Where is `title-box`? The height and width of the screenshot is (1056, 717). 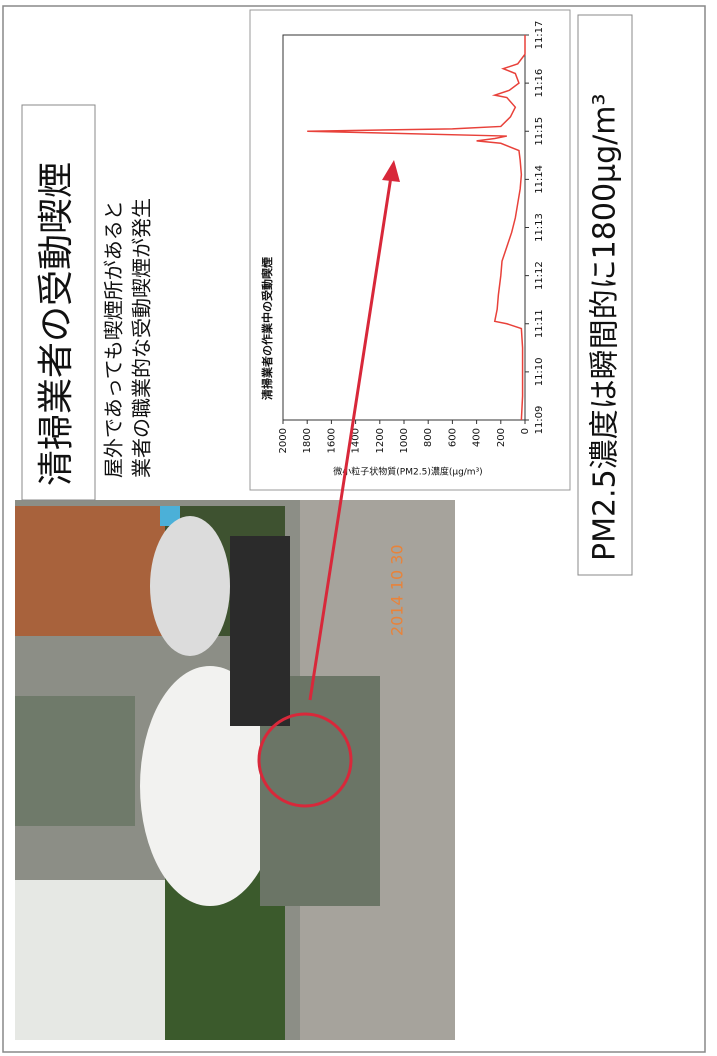
title-box is located at coordinates (58, 302).